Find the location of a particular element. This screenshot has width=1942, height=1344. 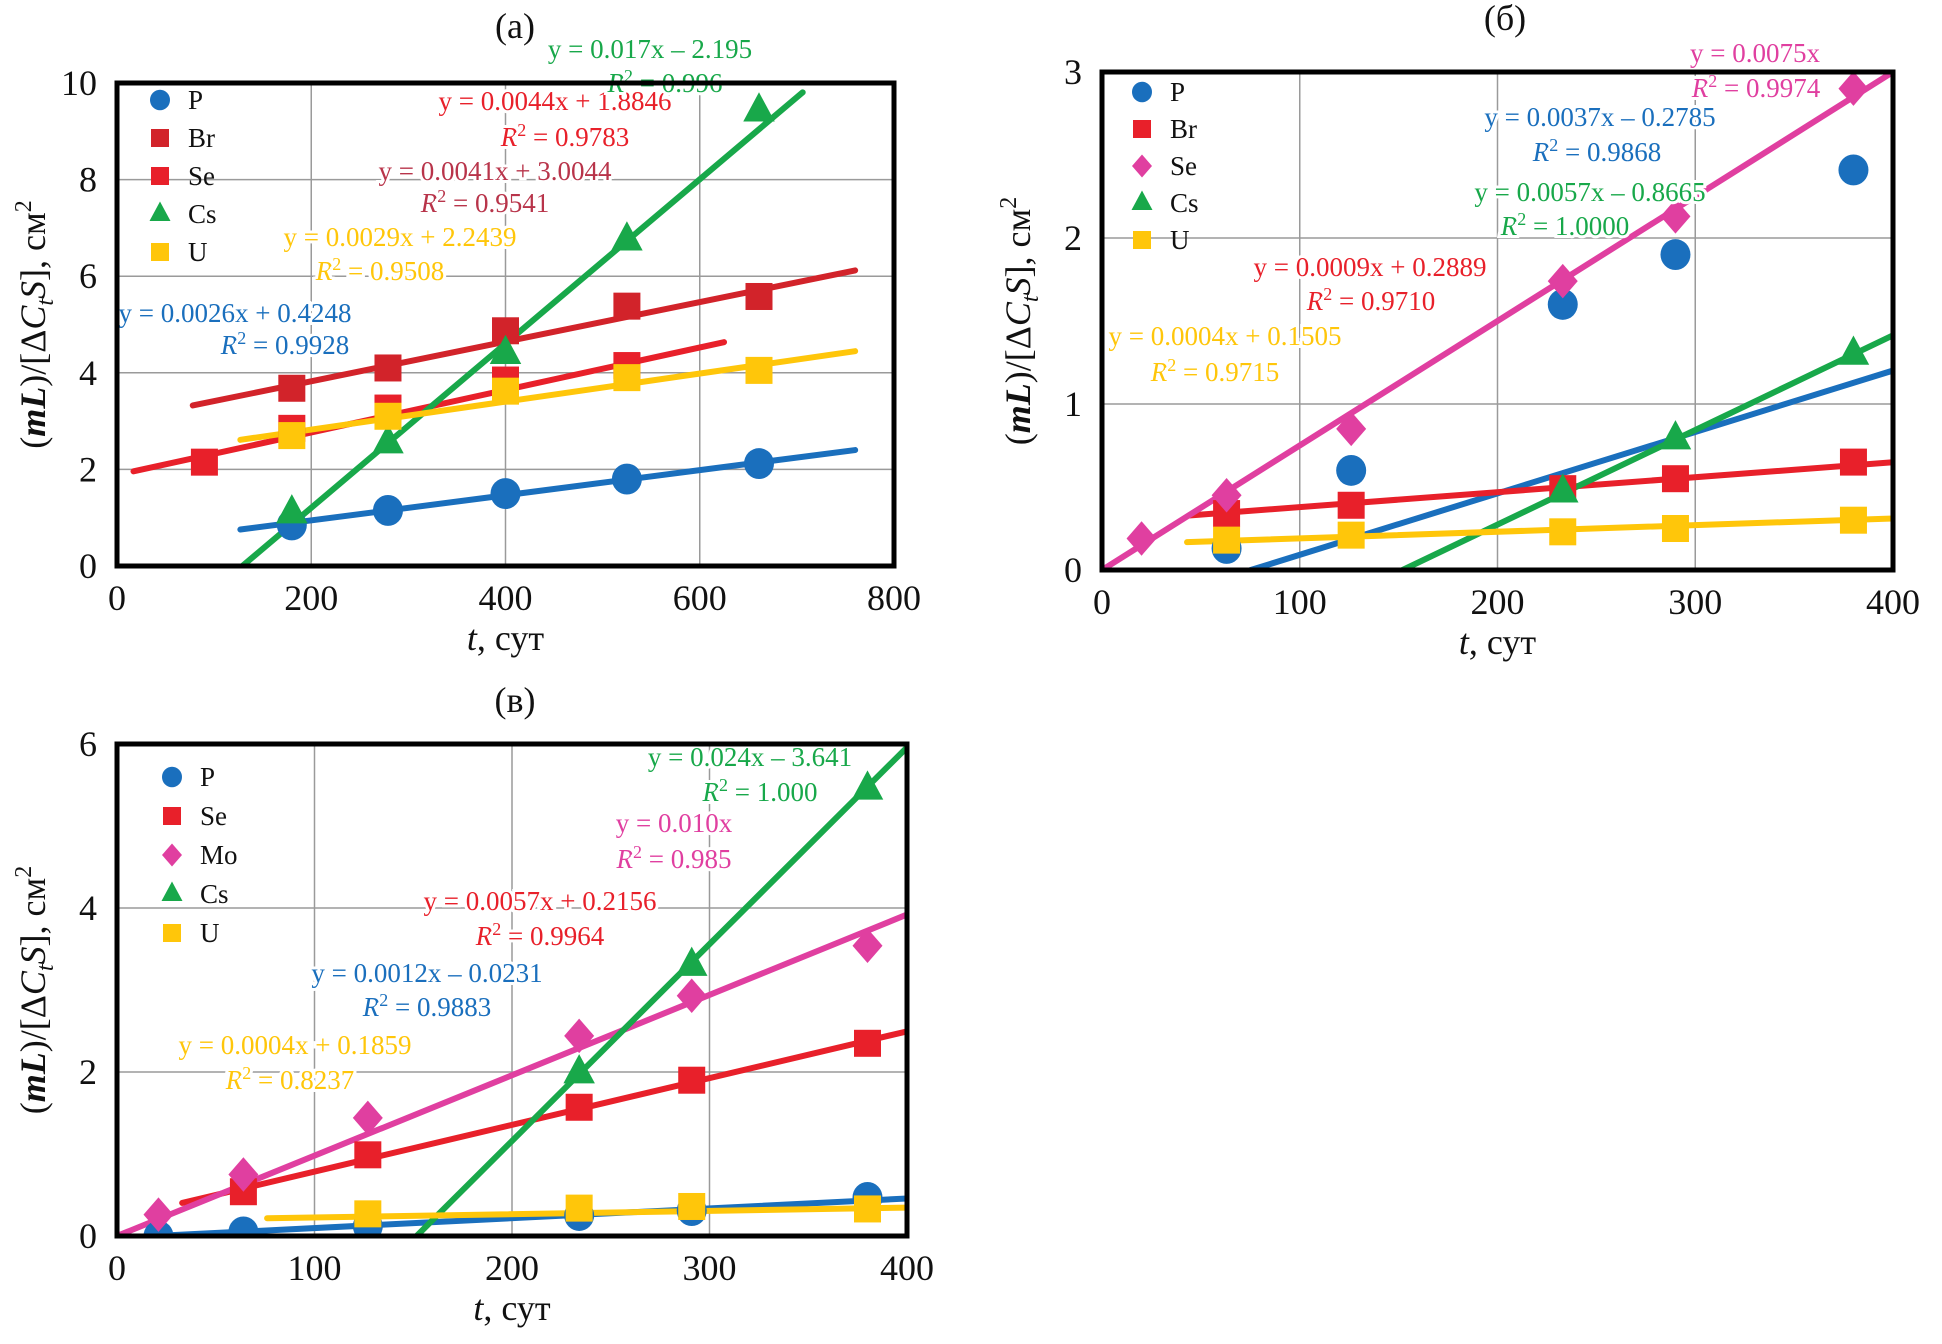

plot-frame is located at coordinates (505, 324).